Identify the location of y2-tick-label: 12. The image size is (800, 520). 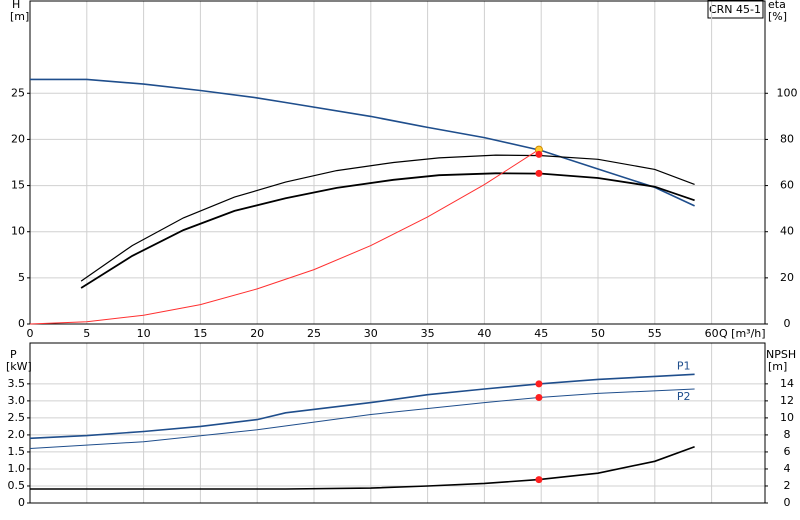
(787, 400).